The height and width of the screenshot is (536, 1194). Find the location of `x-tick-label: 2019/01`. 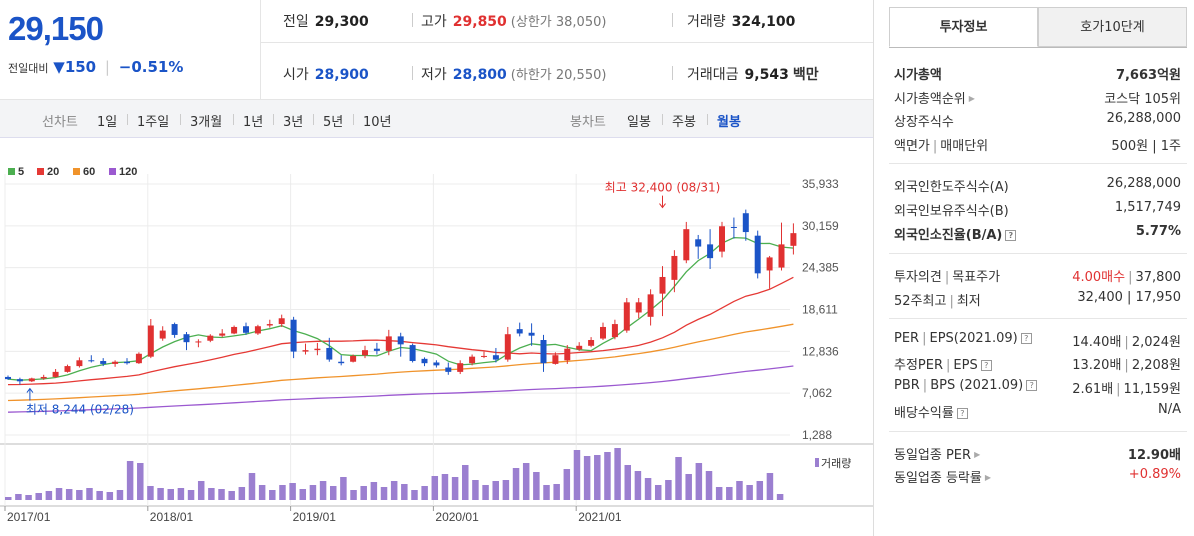

x-tick-label: 2019/01 is located at coordinates (315, 517).